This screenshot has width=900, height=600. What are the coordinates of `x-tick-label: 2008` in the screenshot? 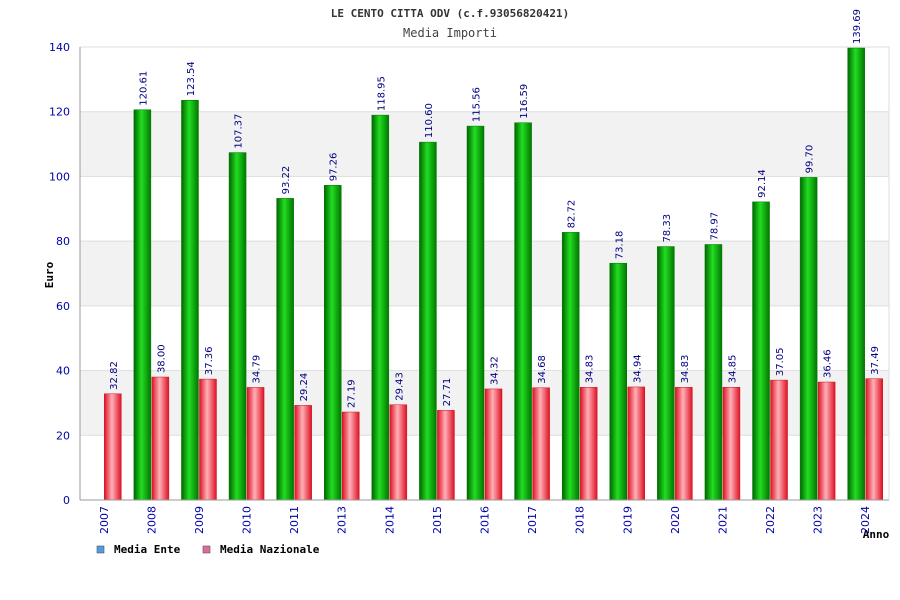 It's located at (151, 520).